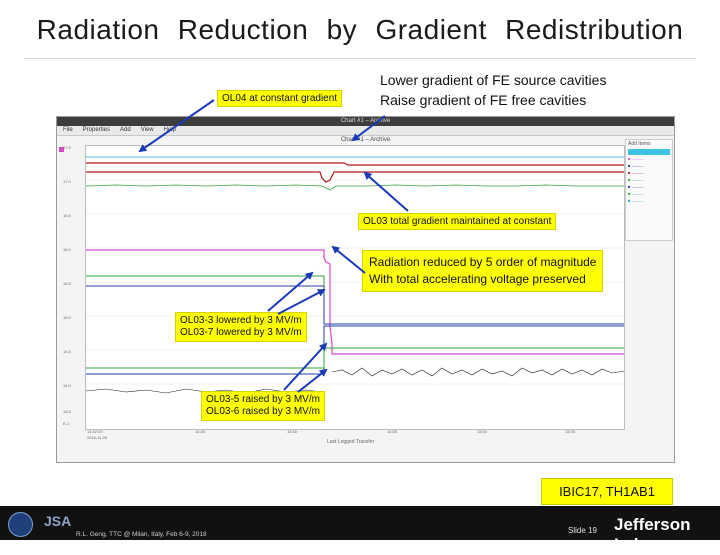 The height and width of the screenshot is (555, 720). What do you see at coordinates (67, 411) in the screenshot?
I see `y-tick-label: 13.5` at bounding box center [67, 411].